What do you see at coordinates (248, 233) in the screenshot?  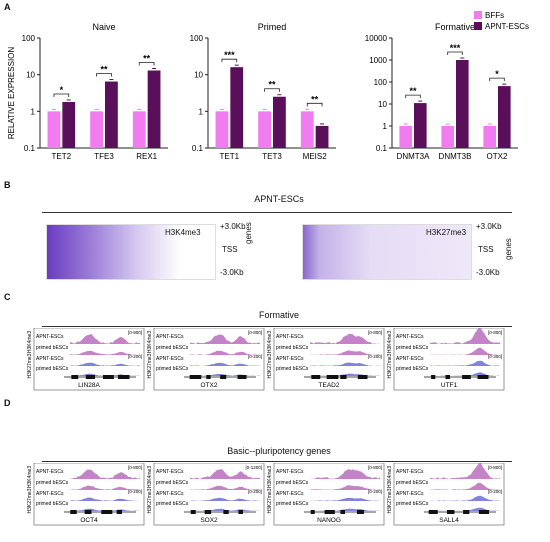 I see `heatmap-label-genes: genes` at bounding box center [248, 233].